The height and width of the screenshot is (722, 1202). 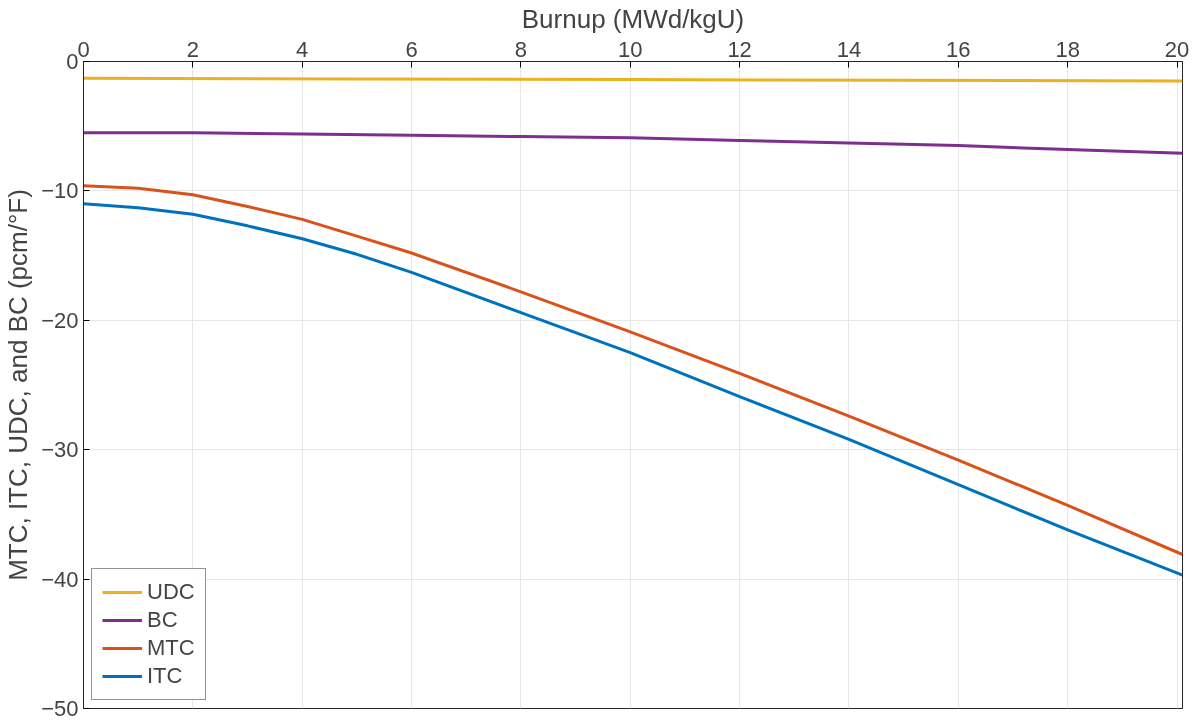 What do you see at coordinates (633, 143) in the screenshot?
I see `line-series` at bounding box center [633, 143].